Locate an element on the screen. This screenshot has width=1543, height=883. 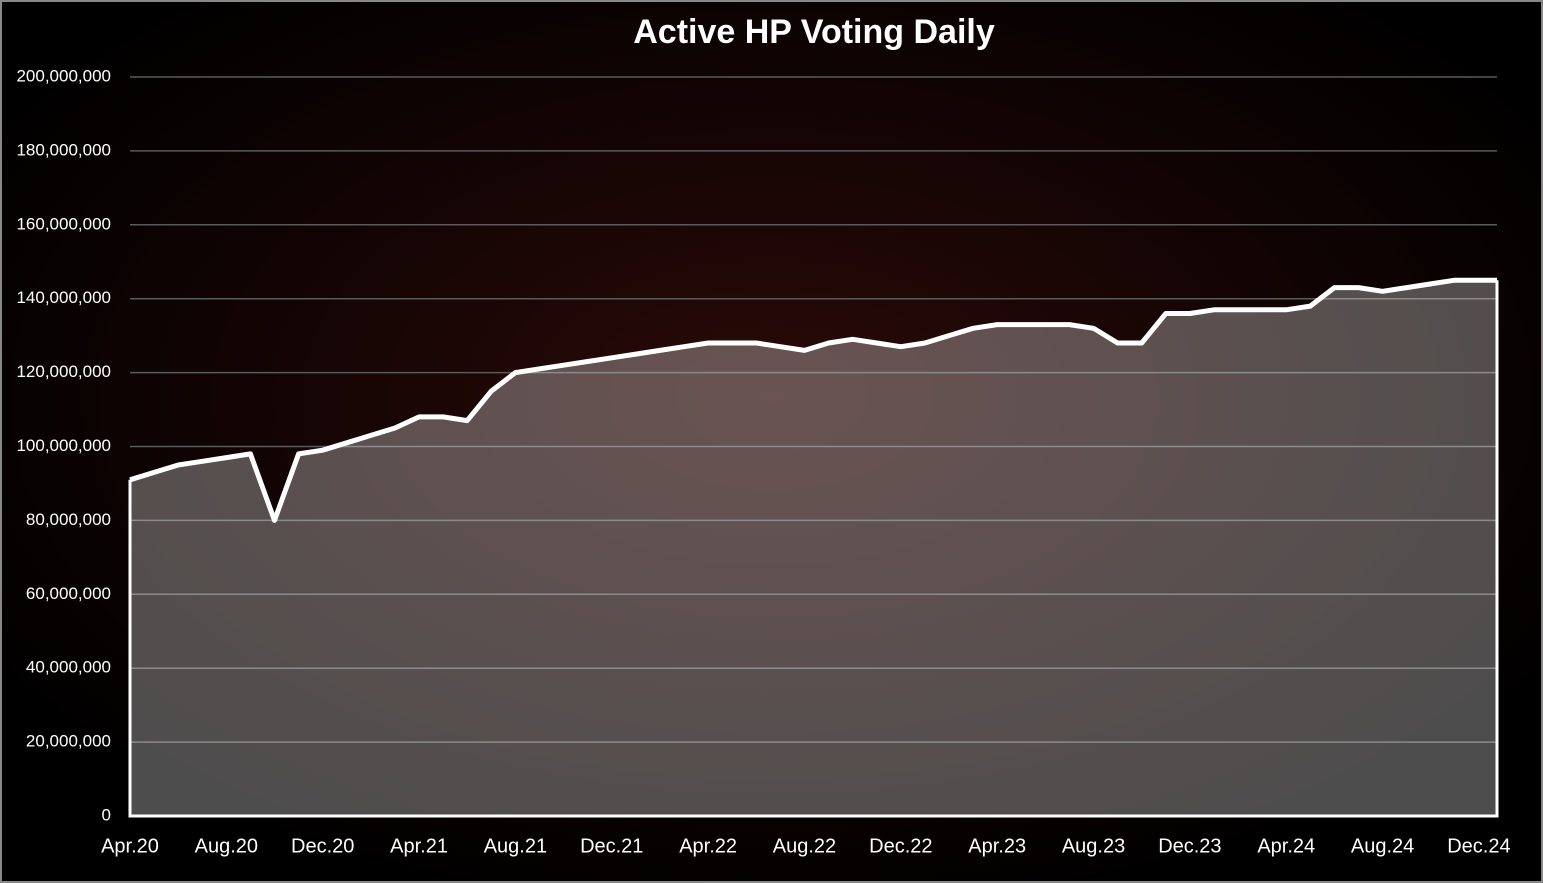
x-tick-label: Dec.21 is located at coordinates (611, 846).